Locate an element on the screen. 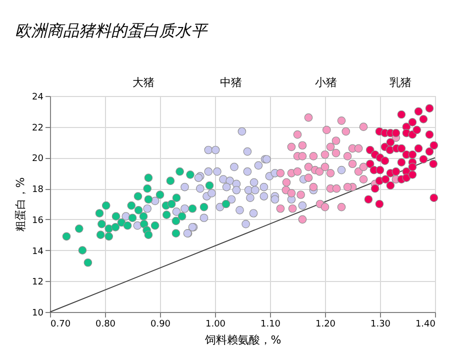 The height and width of the screenshot is (350, 467). text: 小猪 is located at coordinates (325, 82).